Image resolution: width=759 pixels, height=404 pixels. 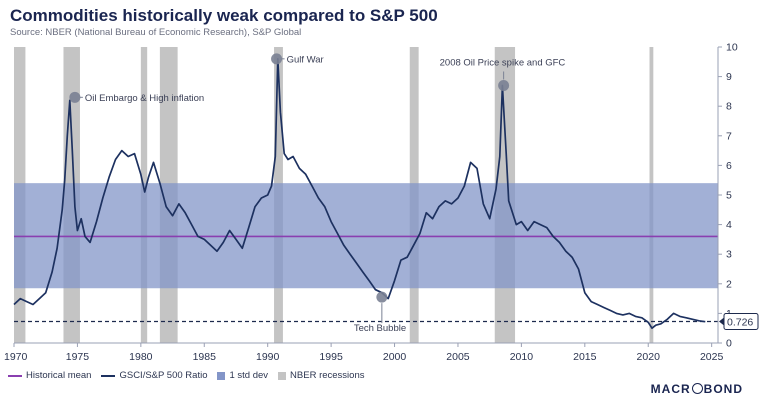 What do you see at coordinates (729, 284) in the screenshot?
I see `y-tick-label-2: 2` at bounding box center [729, 284].